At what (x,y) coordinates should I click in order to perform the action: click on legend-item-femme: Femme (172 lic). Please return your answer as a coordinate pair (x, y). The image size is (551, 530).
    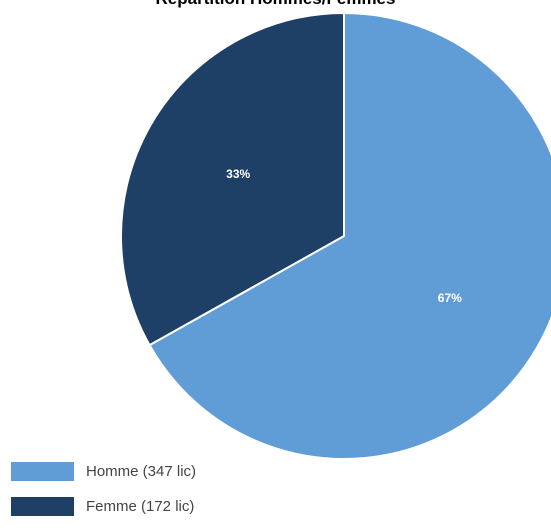
    Looking at the image, I should click on (103, 506).